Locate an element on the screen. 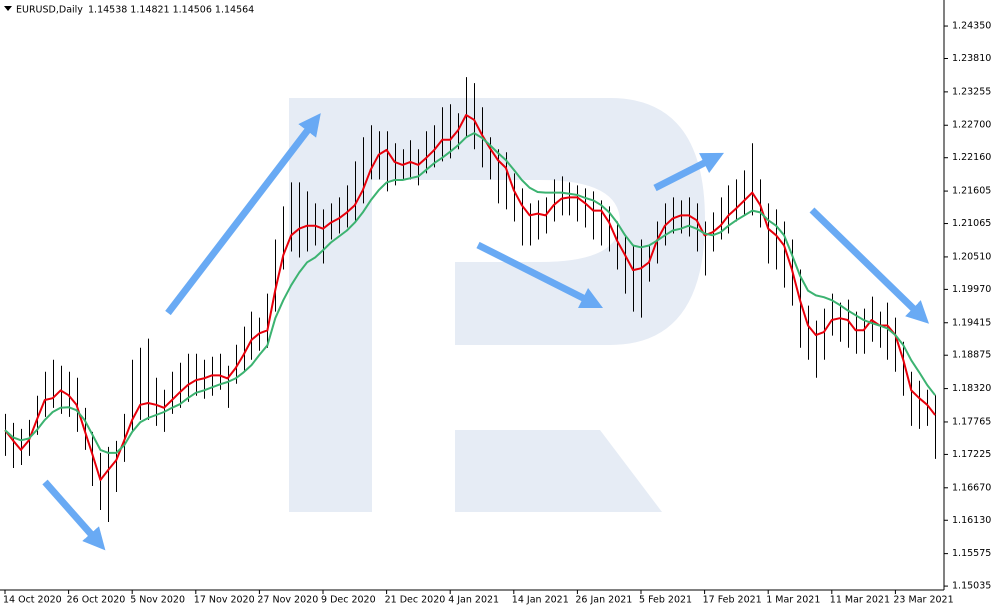 Image resolution: width=993 pixels, height=610 pixels. x-tick-label: 11 Mar 2021 is located at coordinates (860, 600).